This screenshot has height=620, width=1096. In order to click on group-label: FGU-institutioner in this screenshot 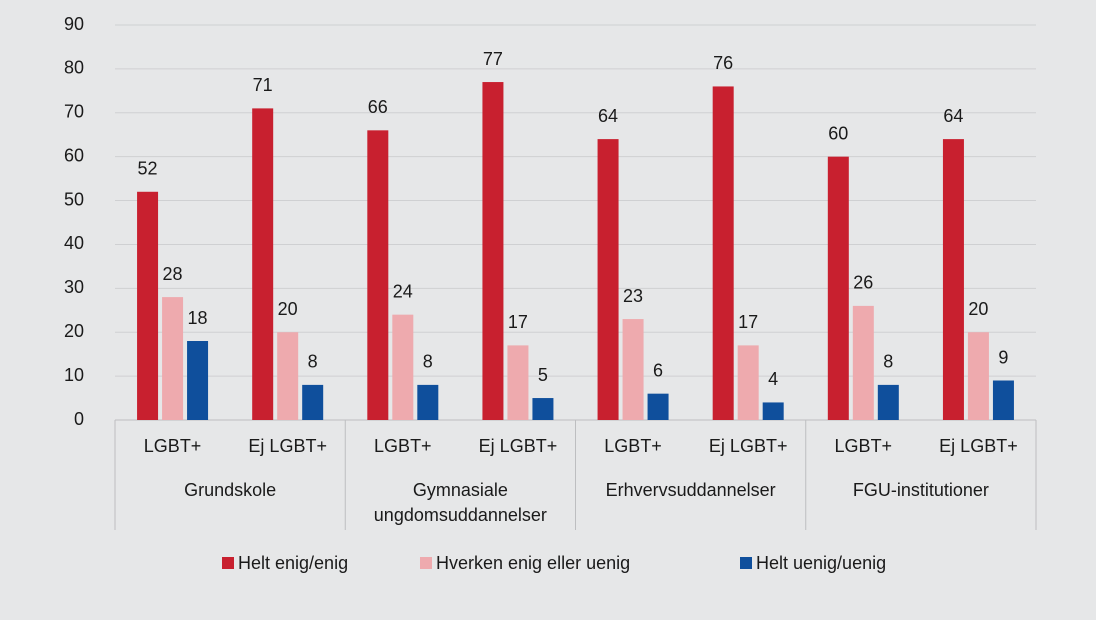, I will do `click(920, 490)`.